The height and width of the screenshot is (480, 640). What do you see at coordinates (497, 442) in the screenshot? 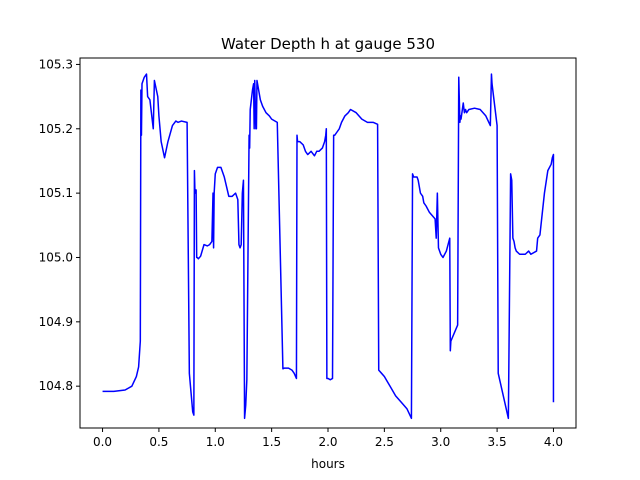
I see `x-tick-label: 3.5` at bounding box center [497, 442].